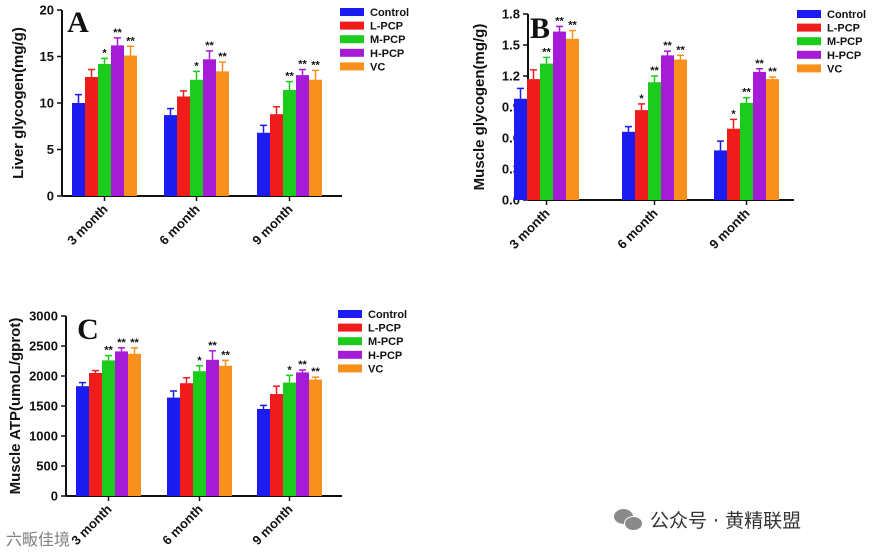  I want to click on watermark-left: 六畈佳境, so click(38, 538).